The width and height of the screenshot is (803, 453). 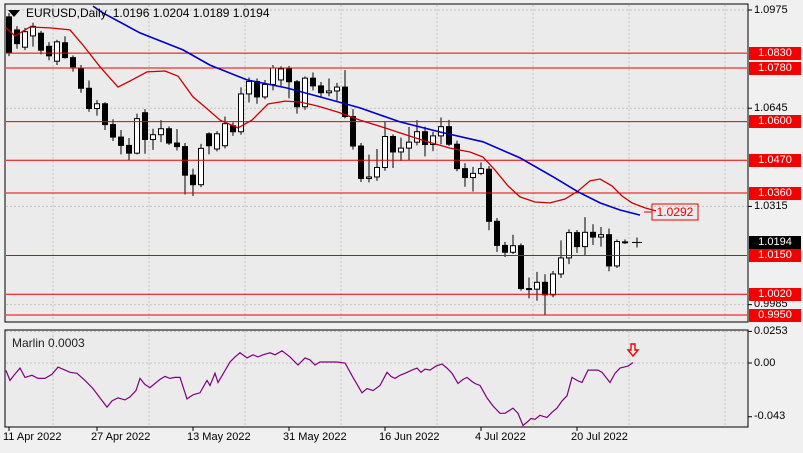 What do you see at coordinates (775, 160) in the screenshot?
I see `price-badge-1.0470: 1.0470` at bounding box center [775, 160].